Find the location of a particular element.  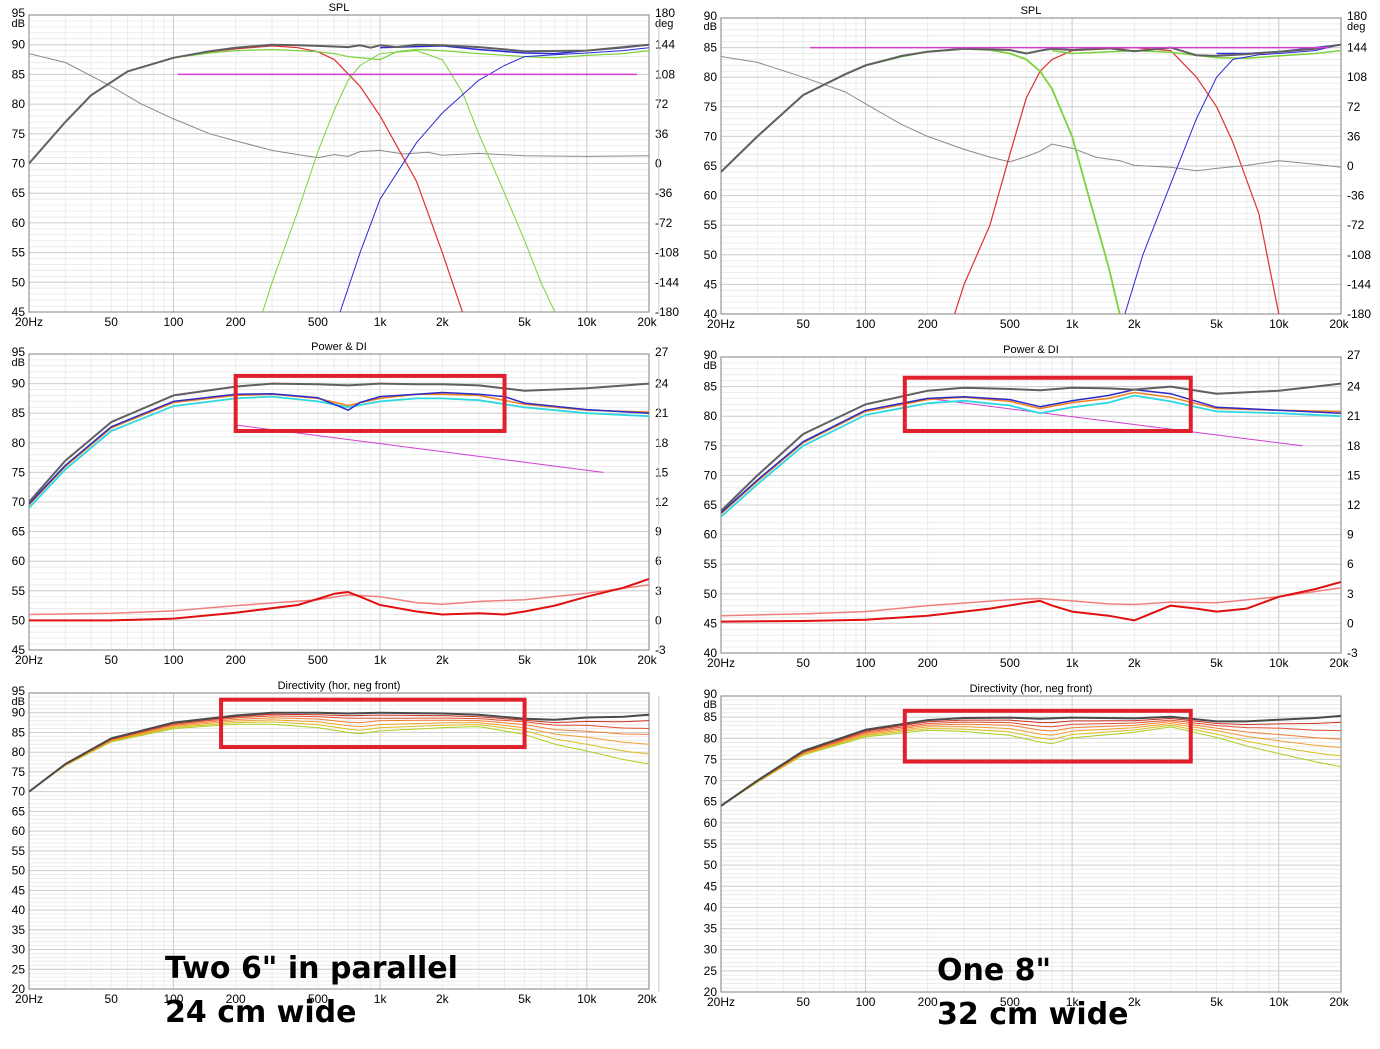

y-tick-label: 55 is located at coordinates (19, 253).